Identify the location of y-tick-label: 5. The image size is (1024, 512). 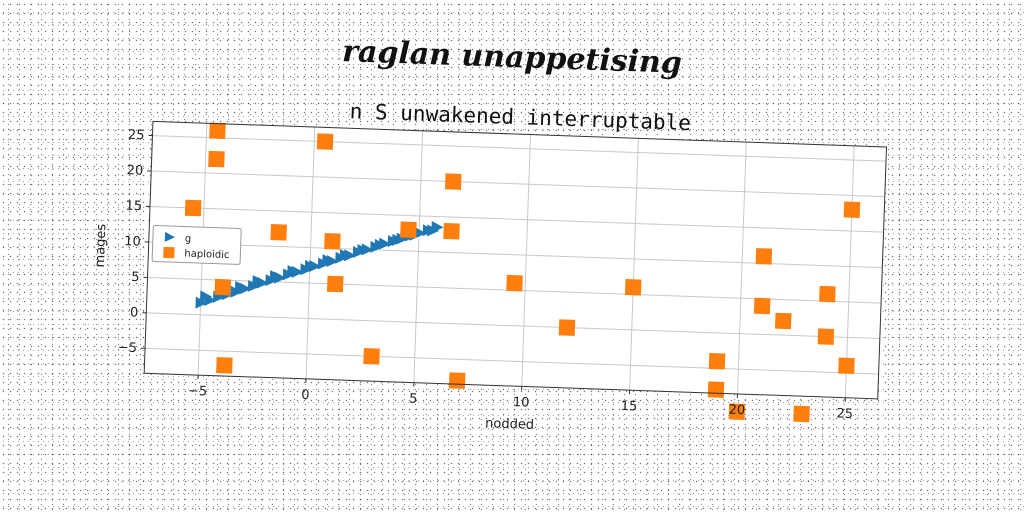
(135, 277).